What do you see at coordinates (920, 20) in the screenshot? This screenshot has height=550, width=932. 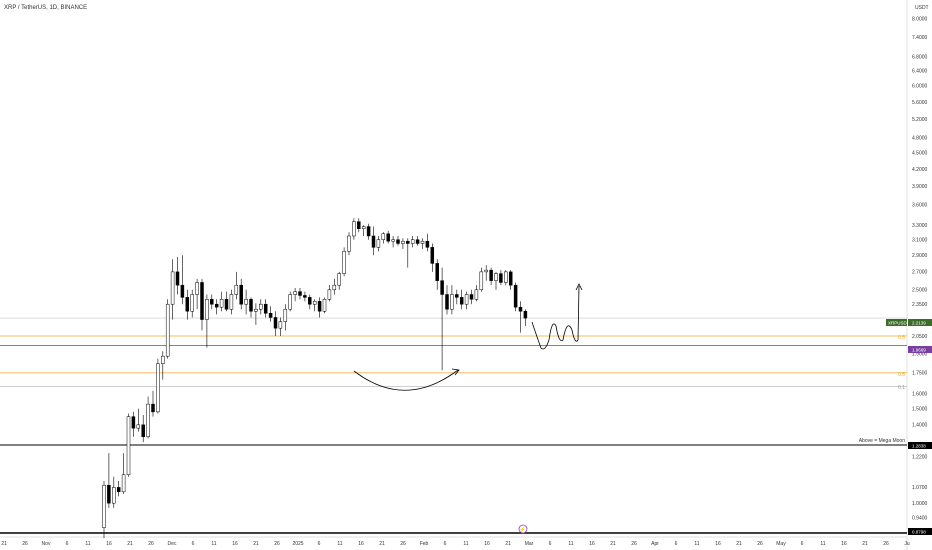 I see `price-tick-label: 8.0000` at bounding box center [920, 20].